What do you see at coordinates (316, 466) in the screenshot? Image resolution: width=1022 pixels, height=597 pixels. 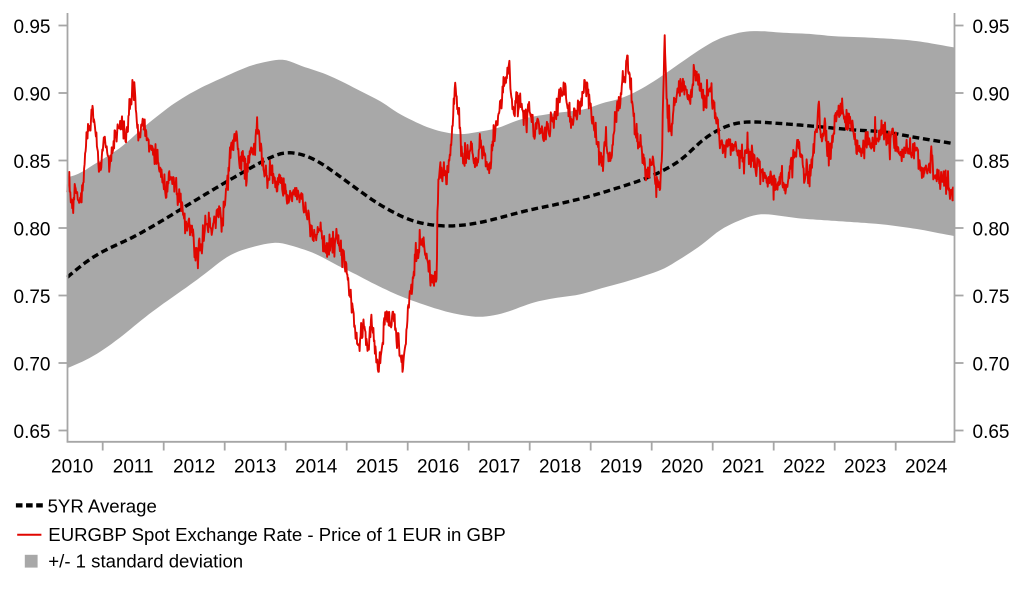 I see `svg-text: 2014` at bounding box center [316, 466].